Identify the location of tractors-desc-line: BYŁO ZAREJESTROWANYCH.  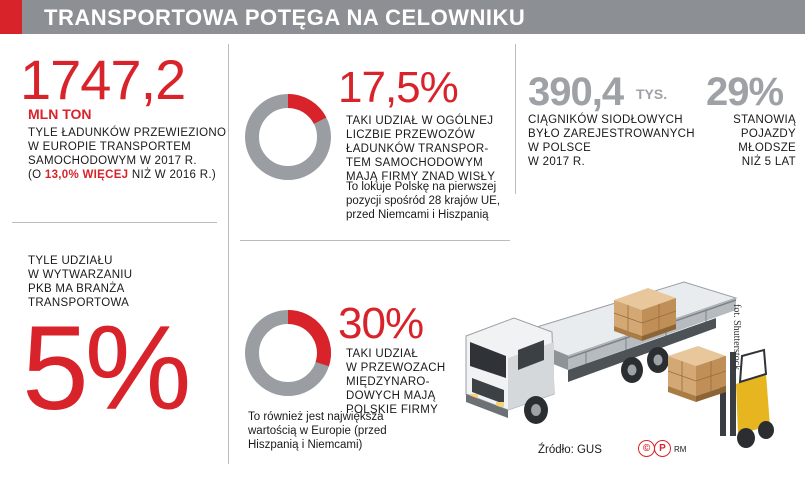
(611, 134).